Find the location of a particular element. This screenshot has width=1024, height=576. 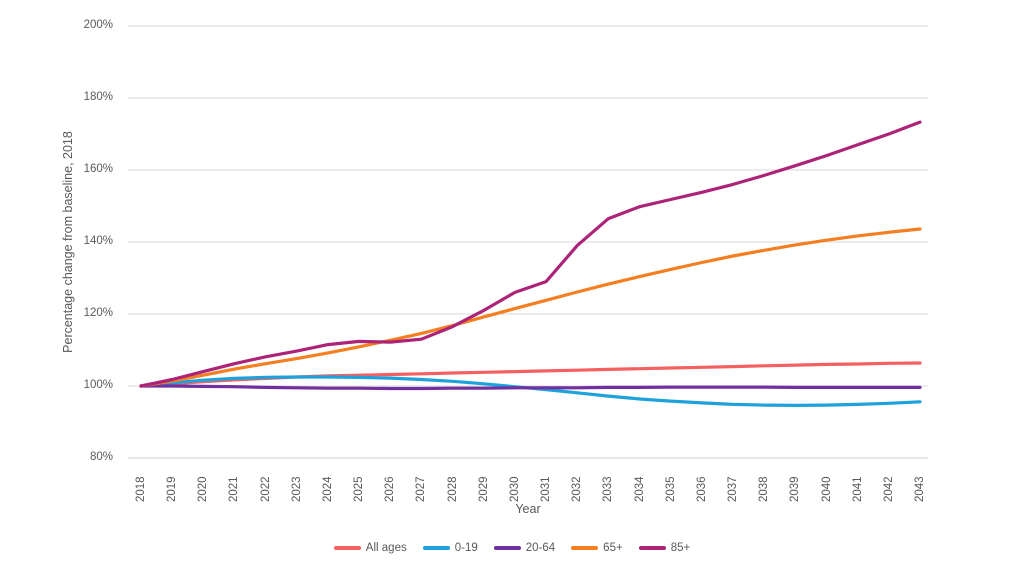

chart-legend: All ages 0-19 20-64 65+ 85+ is located at coordinates (512, 548).